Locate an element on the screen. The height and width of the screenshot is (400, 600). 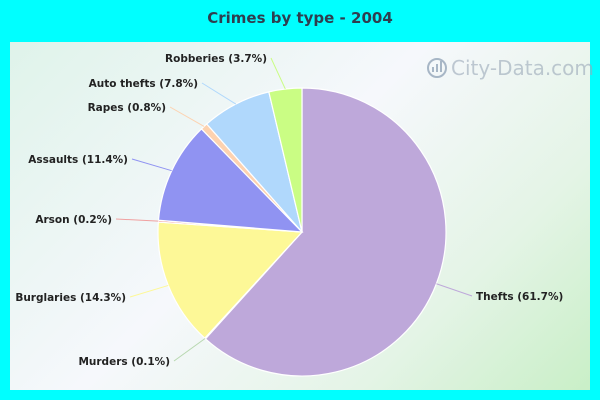
slice-label: Assaults (11.4%) is located at coordinates (78, 160).